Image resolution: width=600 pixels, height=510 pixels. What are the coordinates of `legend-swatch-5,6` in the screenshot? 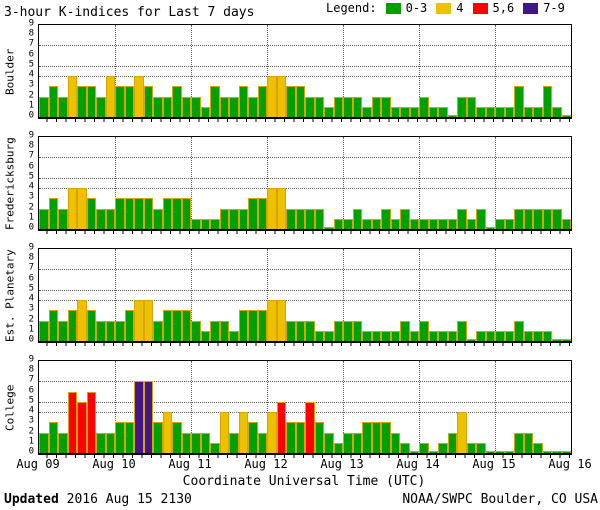 It's located at (480, 8).